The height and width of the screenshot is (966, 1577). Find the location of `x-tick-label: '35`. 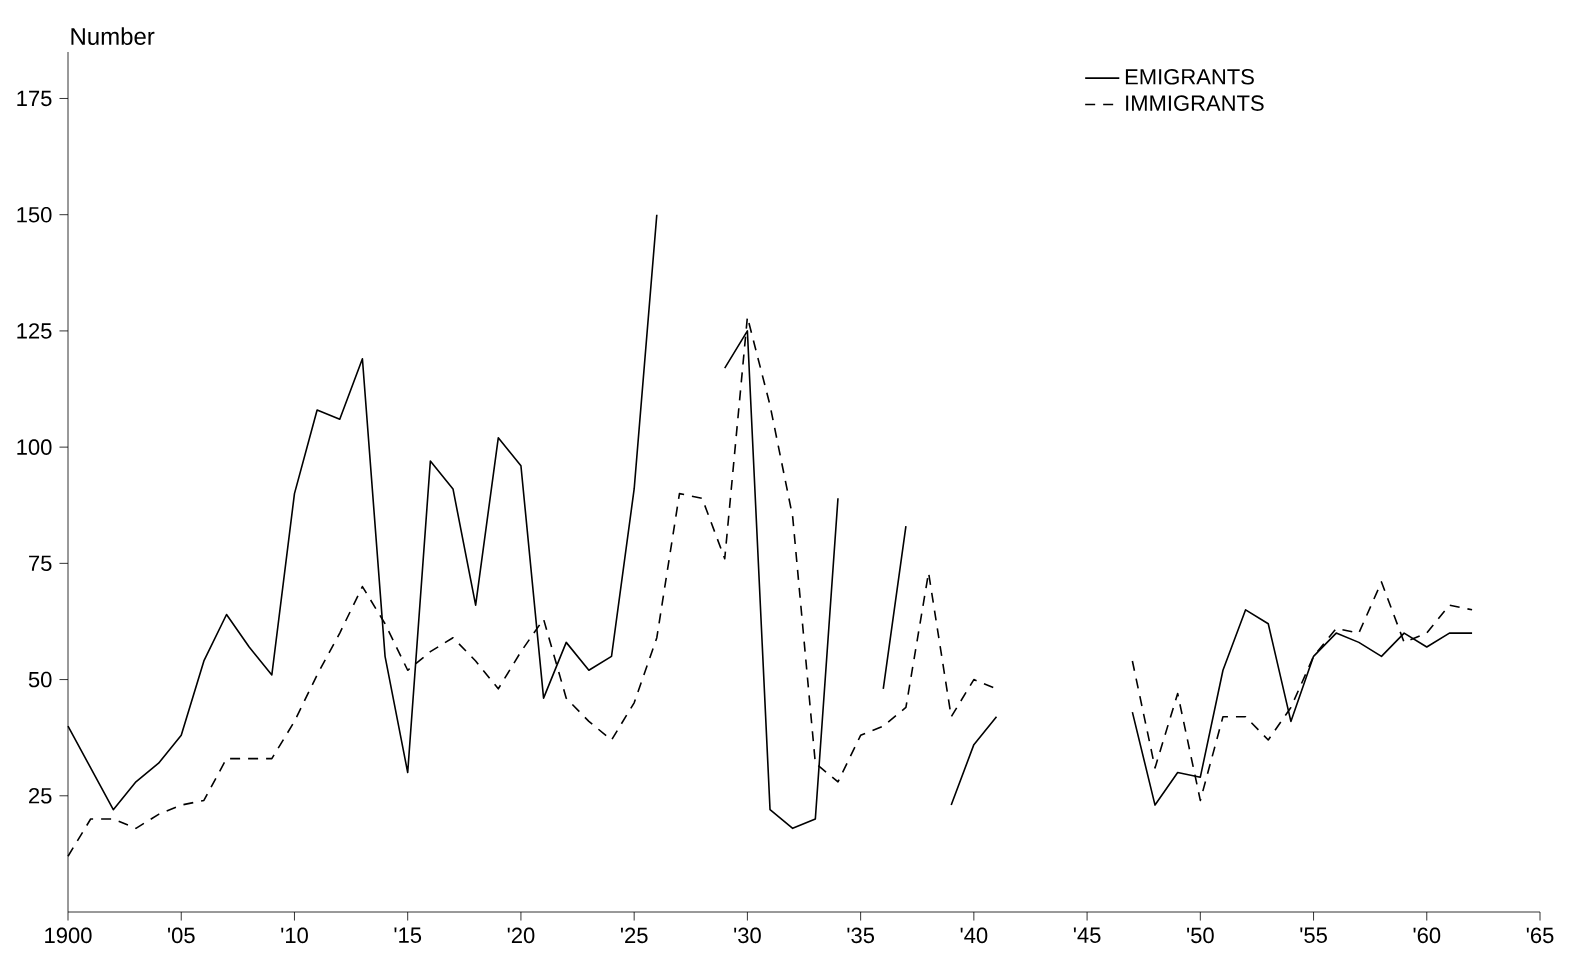

x-tick-label: '35 is located at coordinates (861, 935).